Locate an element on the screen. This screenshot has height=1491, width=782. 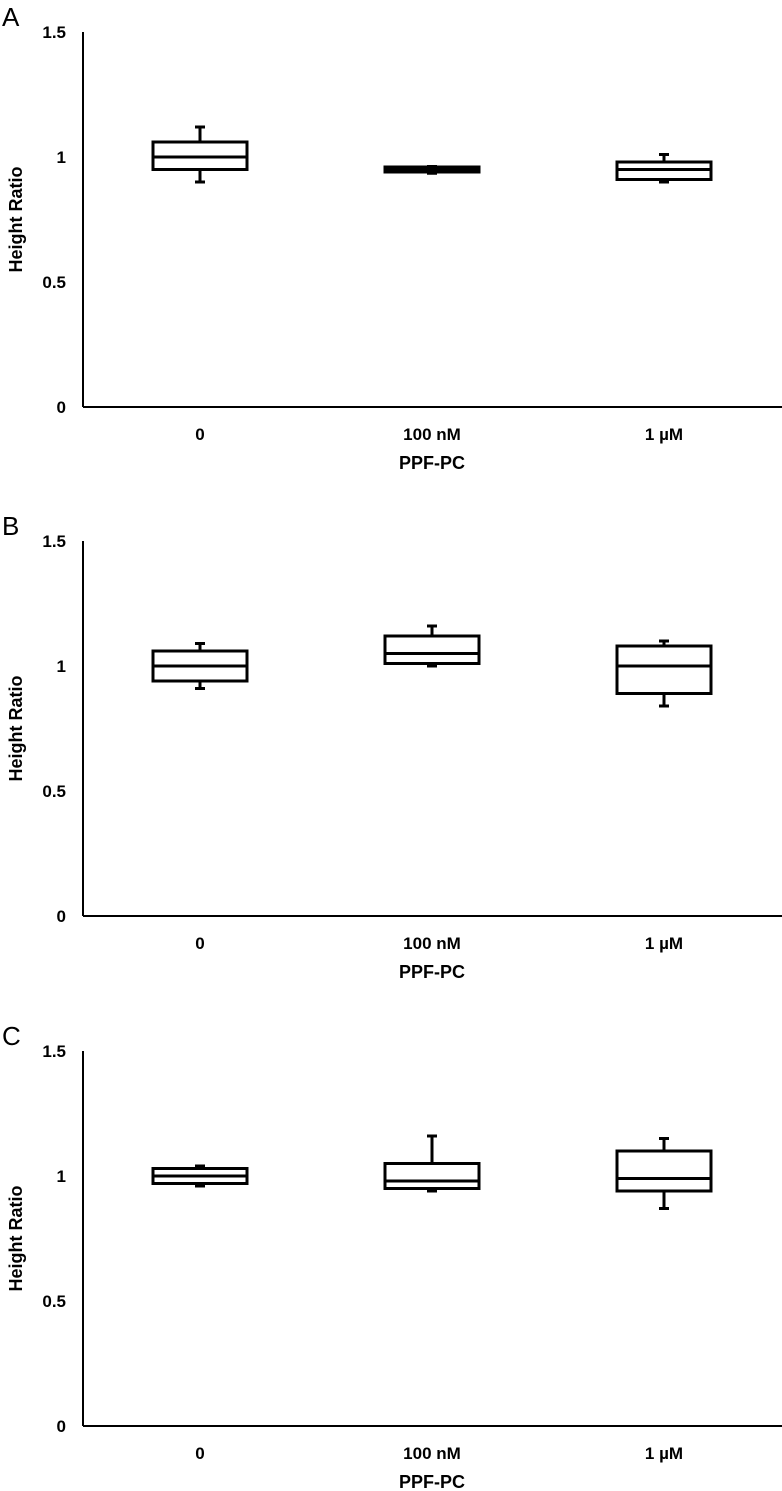
panel-label: C is located at coordinates (11, 1036).